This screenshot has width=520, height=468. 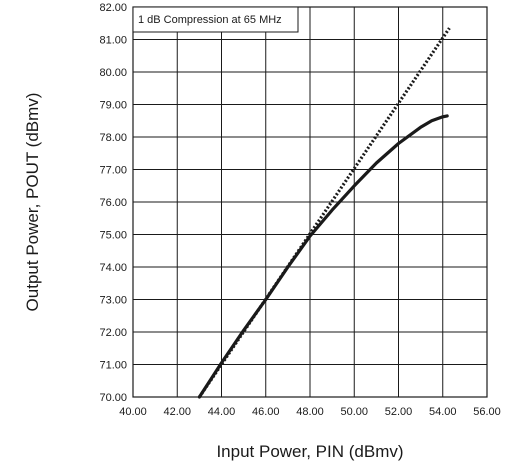 I want to click on annotation-text: 1 dB Compression at 65 MHz, so click(x=210, y=20).